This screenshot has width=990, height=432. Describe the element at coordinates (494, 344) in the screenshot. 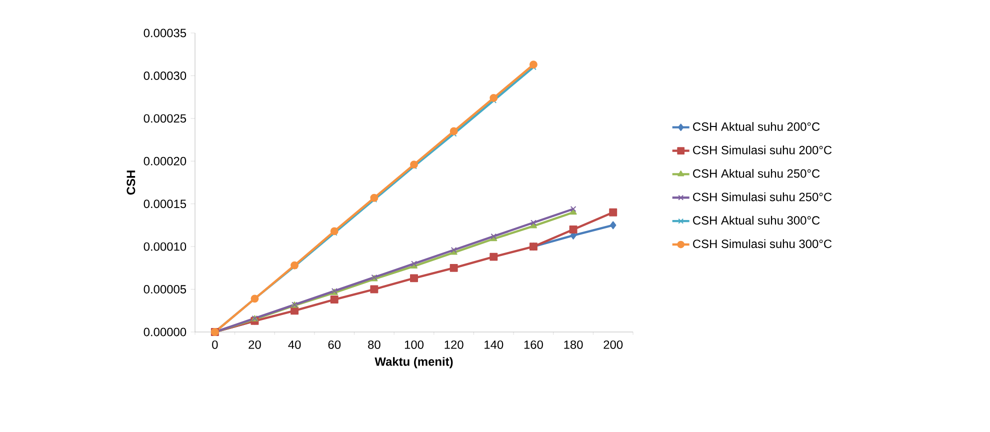

I see `x-tick-label: 140` at that location.